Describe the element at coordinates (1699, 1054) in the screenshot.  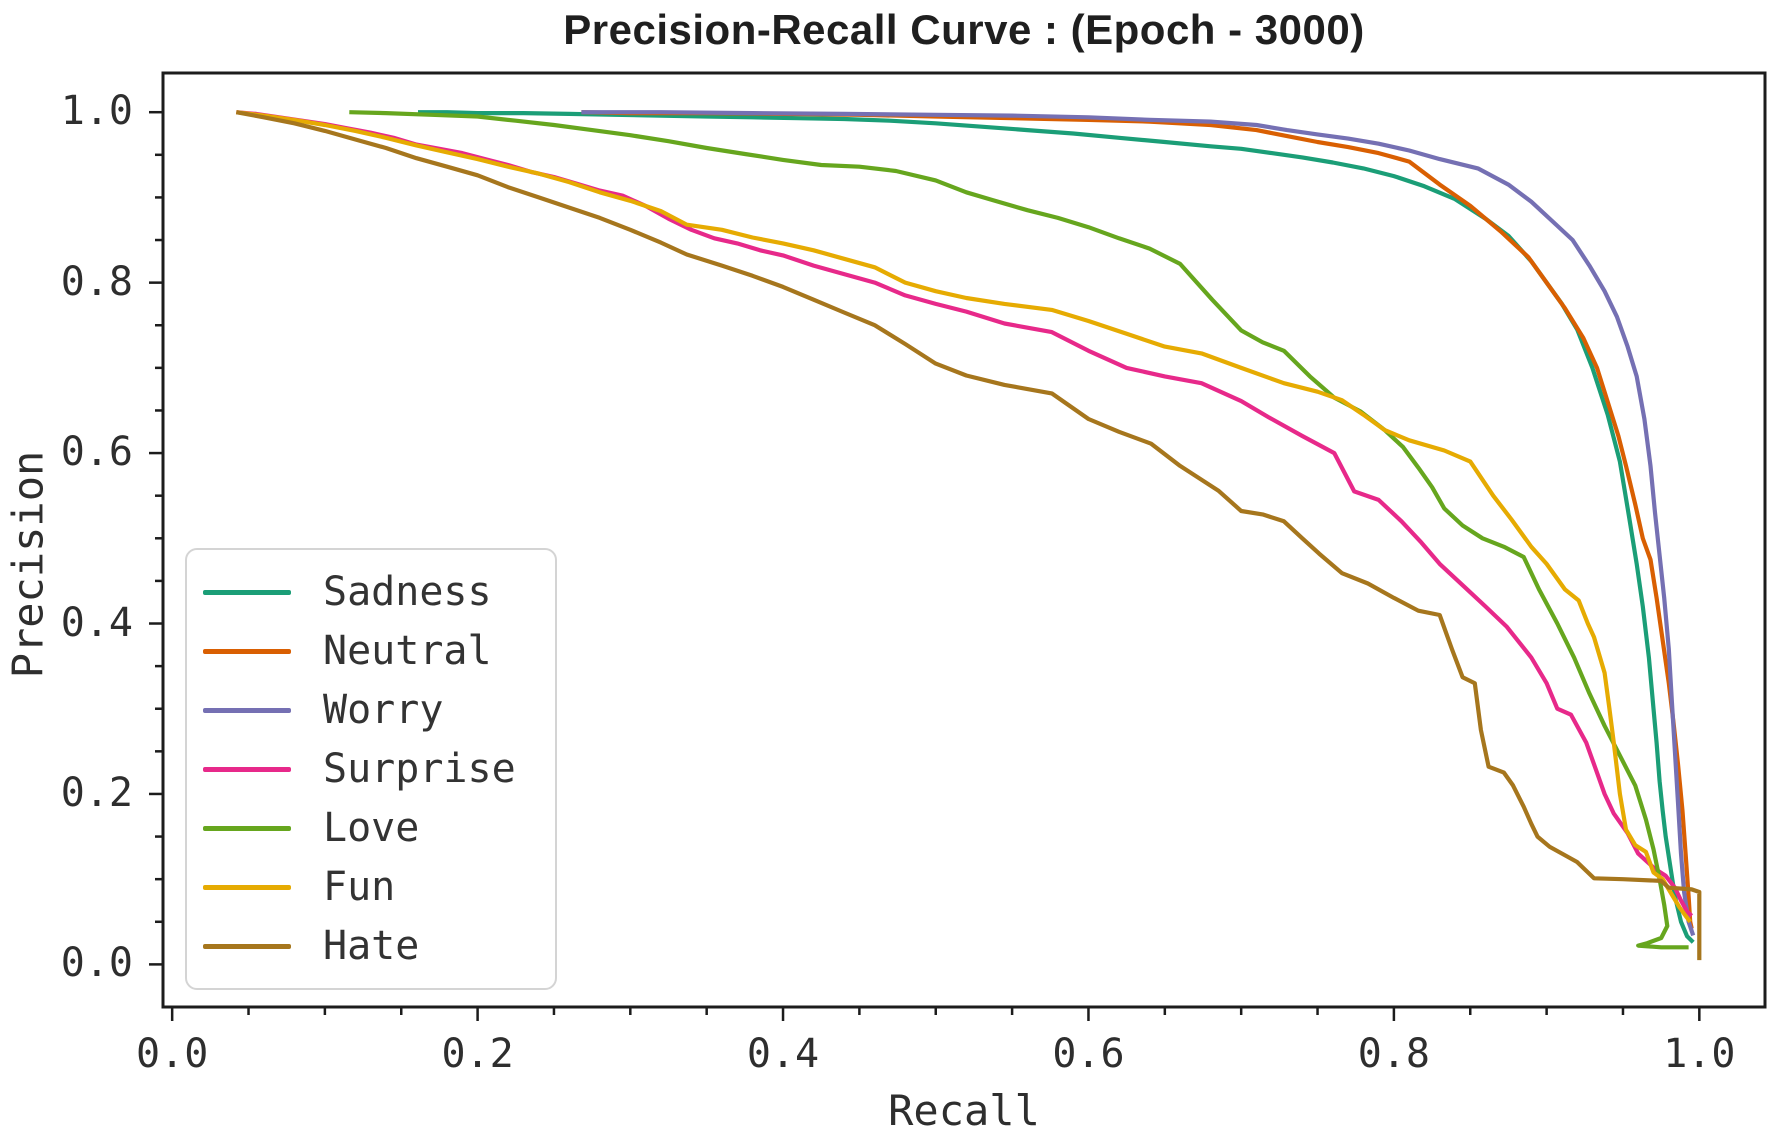
I see `x-tick-label: 1.0` at that location.